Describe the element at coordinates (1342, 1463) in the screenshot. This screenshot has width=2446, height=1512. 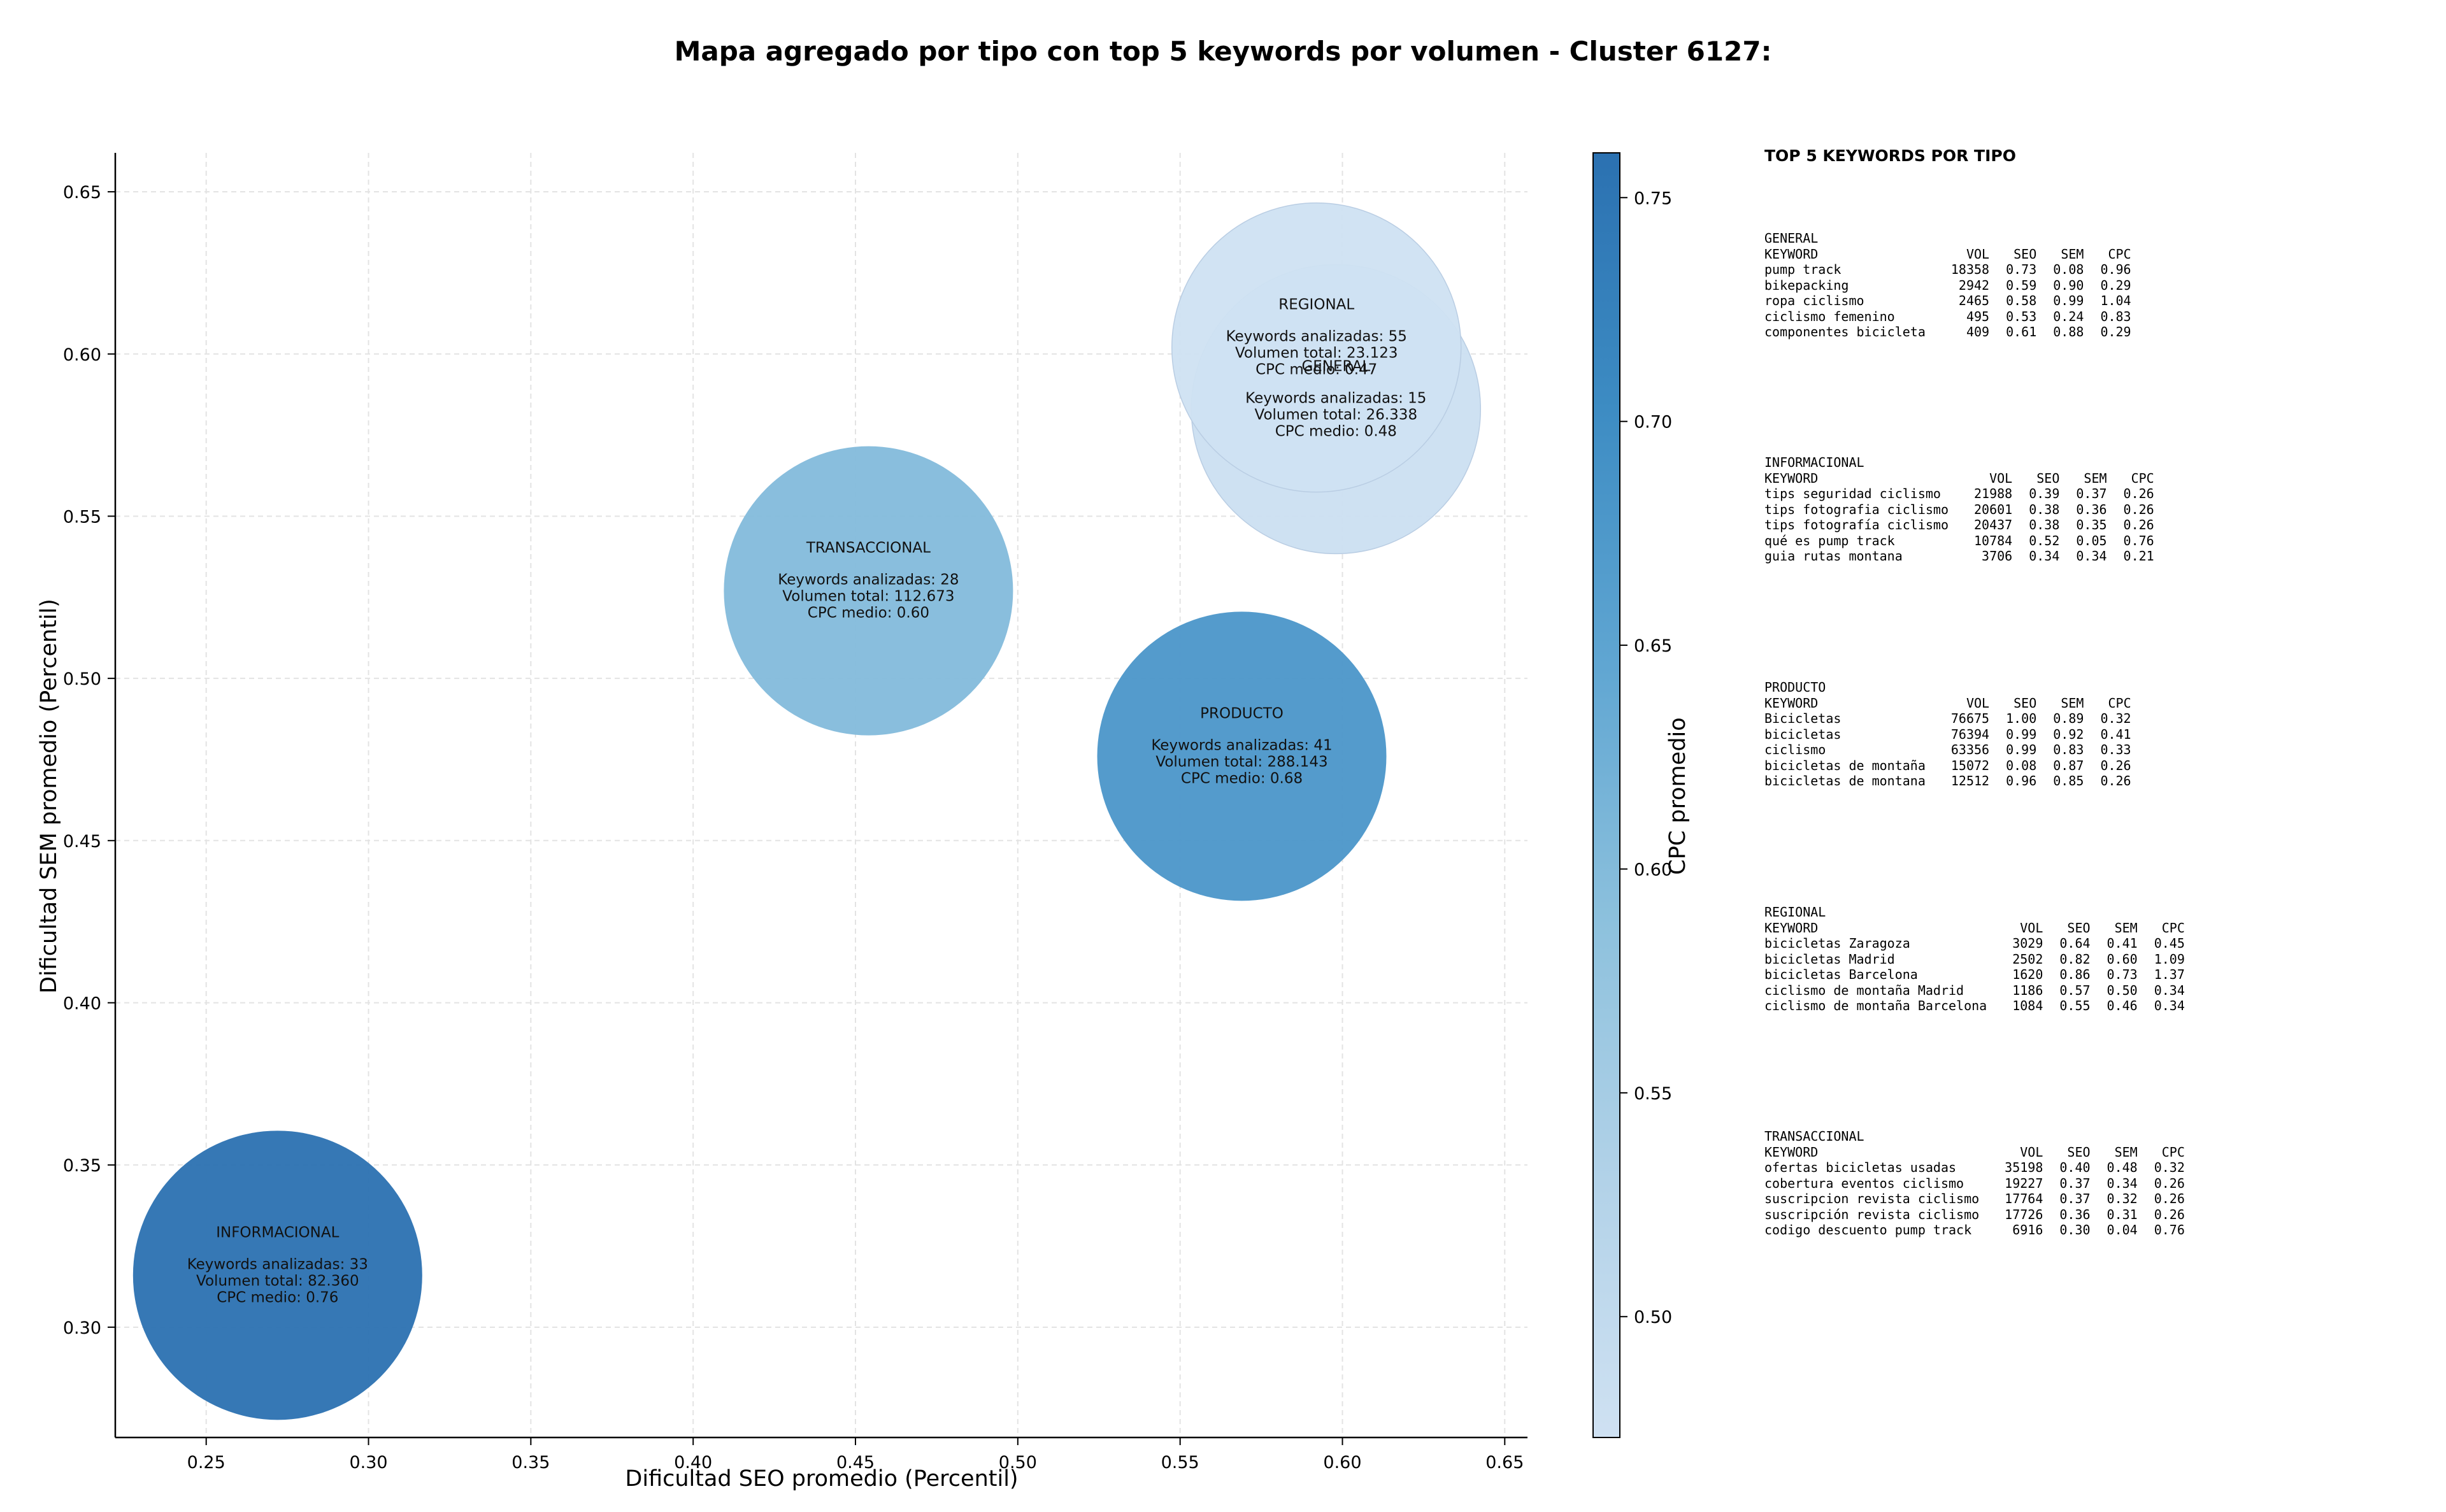
I see `x-tick-label: 0.60` at that location.